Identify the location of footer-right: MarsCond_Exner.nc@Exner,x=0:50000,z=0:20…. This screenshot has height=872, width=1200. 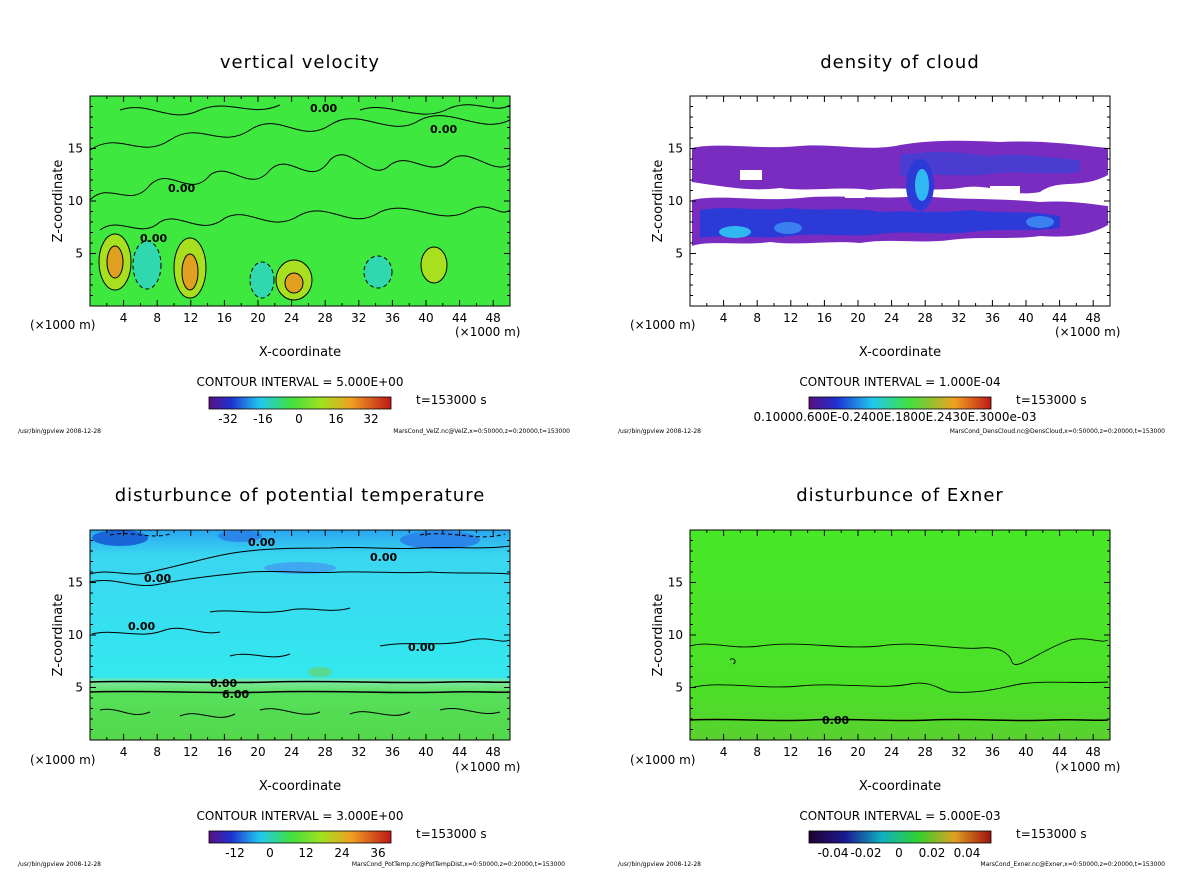
(1072, 864).